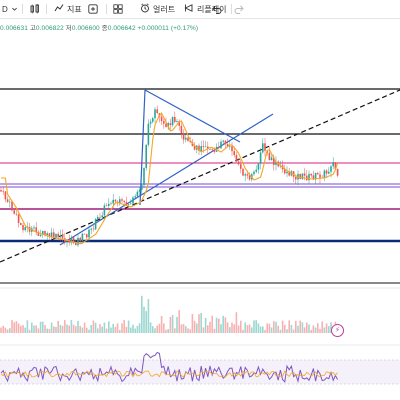 This screenshot has height=400, width=400. What do you see at coordinates (32, 28) in the screenshot?
I see `ohlc-high-prefix: 고` at bounding box center [32, 28].